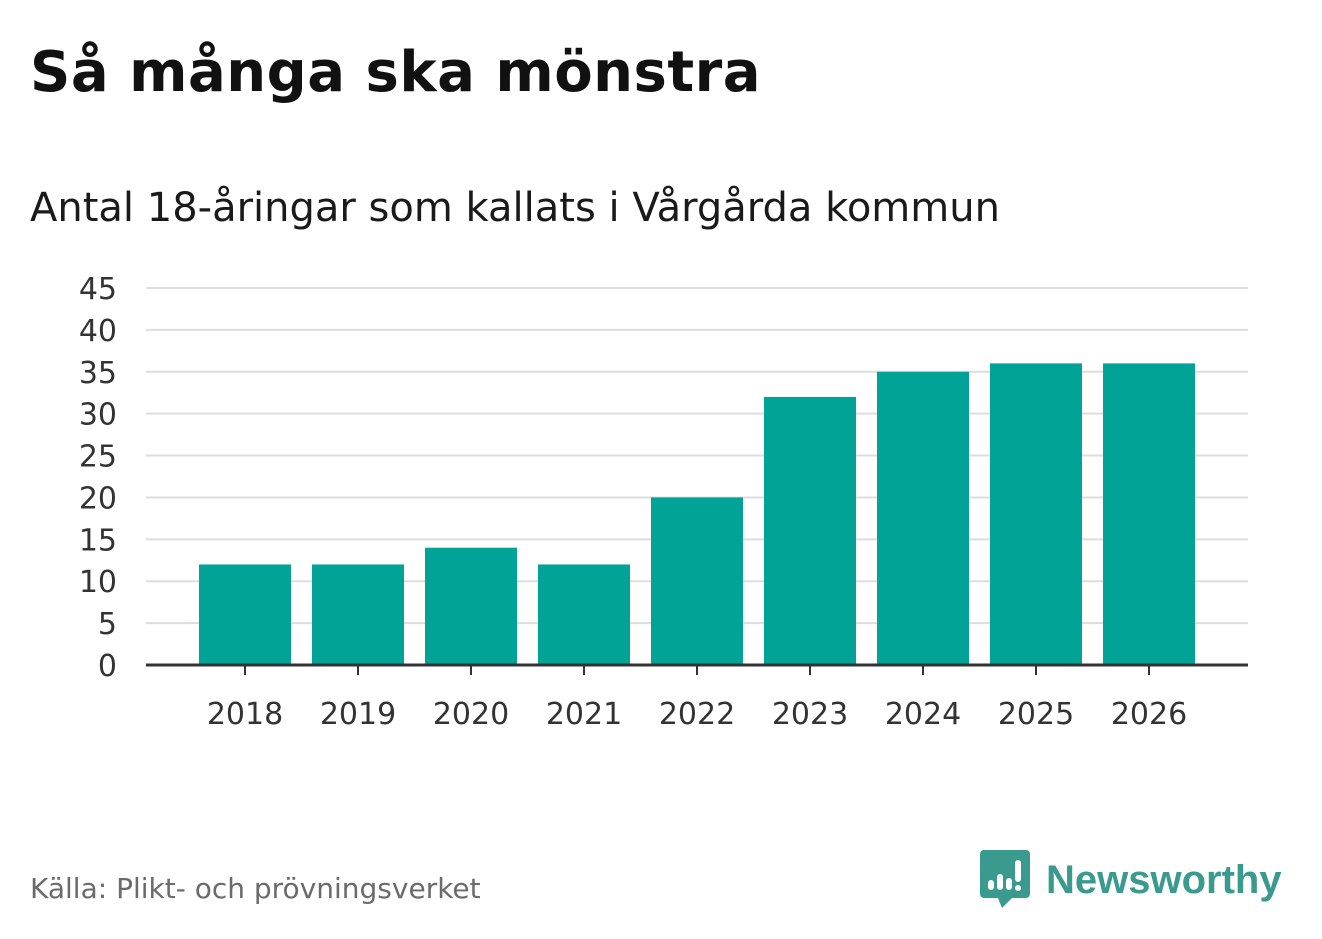 The image size is (1322, 939). Describe the element at coordinates (1036, 714) in the screenshot. I see `x-tick-label: 2025` at that location.